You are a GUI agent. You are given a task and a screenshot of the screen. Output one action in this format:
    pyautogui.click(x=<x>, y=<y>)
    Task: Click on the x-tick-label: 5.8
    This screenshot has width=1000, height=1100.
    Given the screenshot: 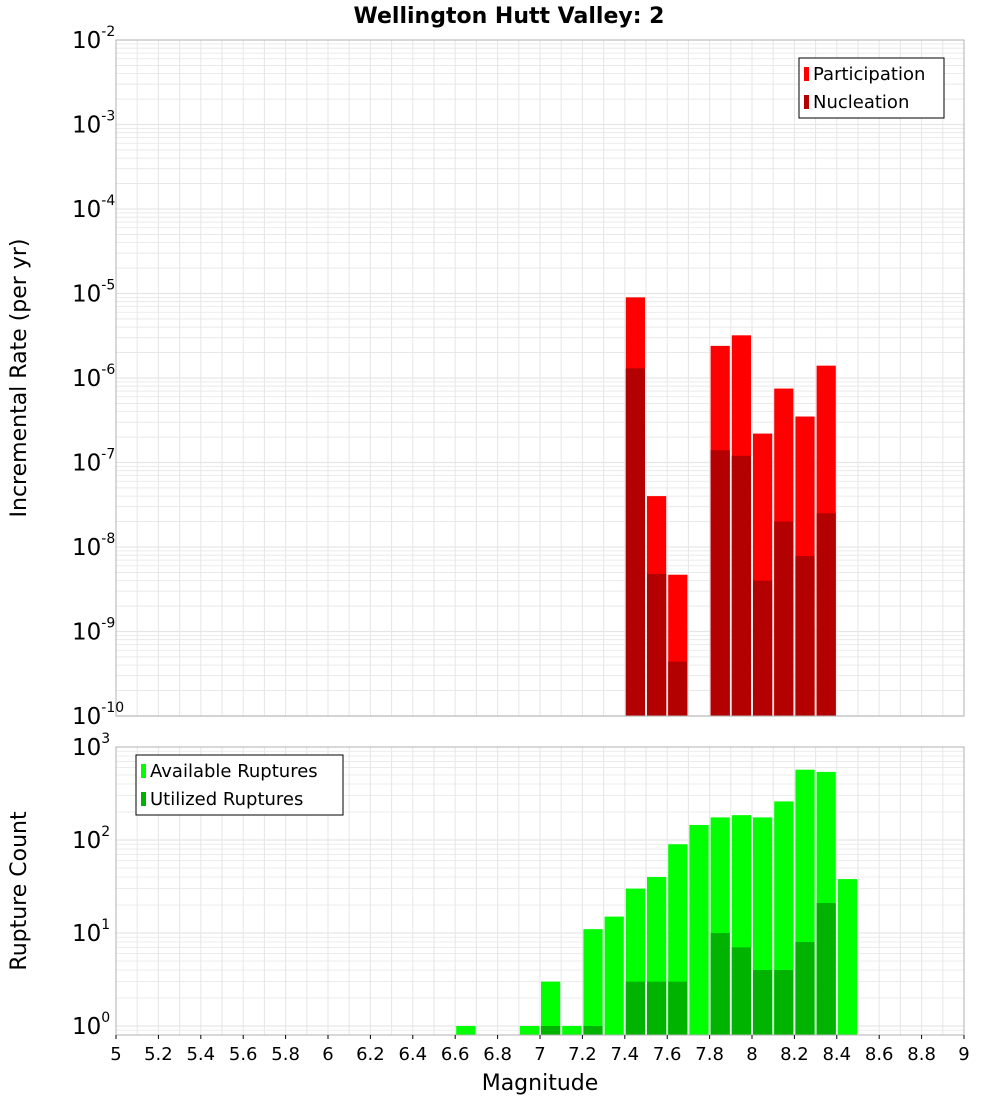 What is the action you would take?
    pyautogui.click(x=285, y=1054)
    